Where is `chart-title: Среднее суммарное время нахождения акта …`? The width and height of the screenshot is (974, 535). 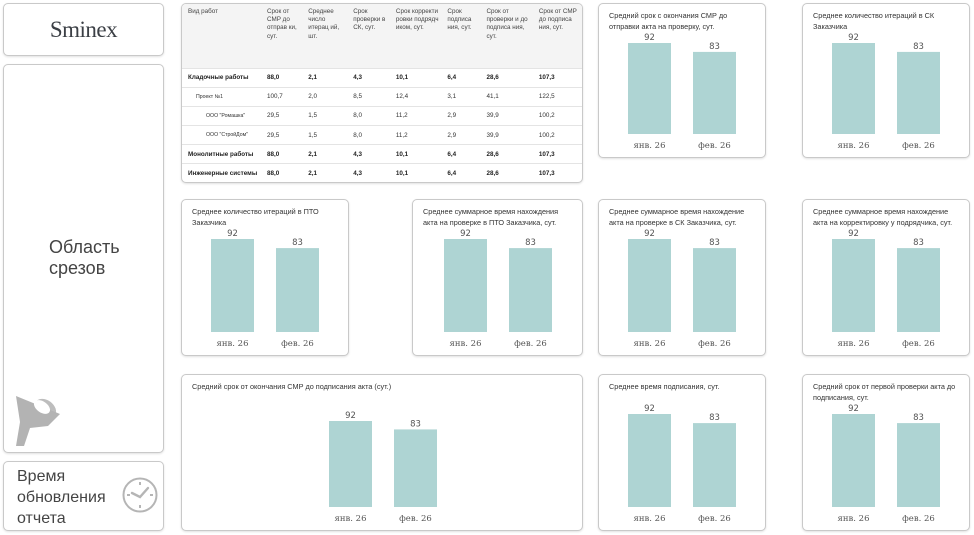
chart-title: Среднее суммарное время нахождения акта … is located at coordinates (491, 217).